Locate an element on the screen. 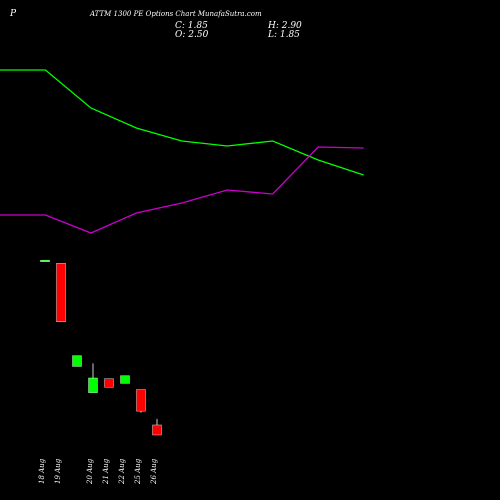 Image resolution: width=500 pixels, height=500 pixels. low-label: L: 1.85 is located at coordinates (283, 35).